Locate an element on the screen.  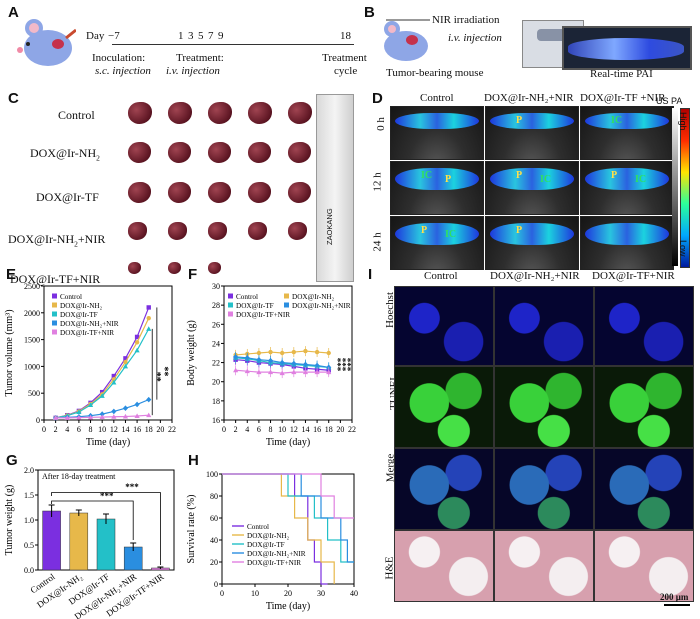
timeline-tick: 18 is located at coordinates (345, 36).